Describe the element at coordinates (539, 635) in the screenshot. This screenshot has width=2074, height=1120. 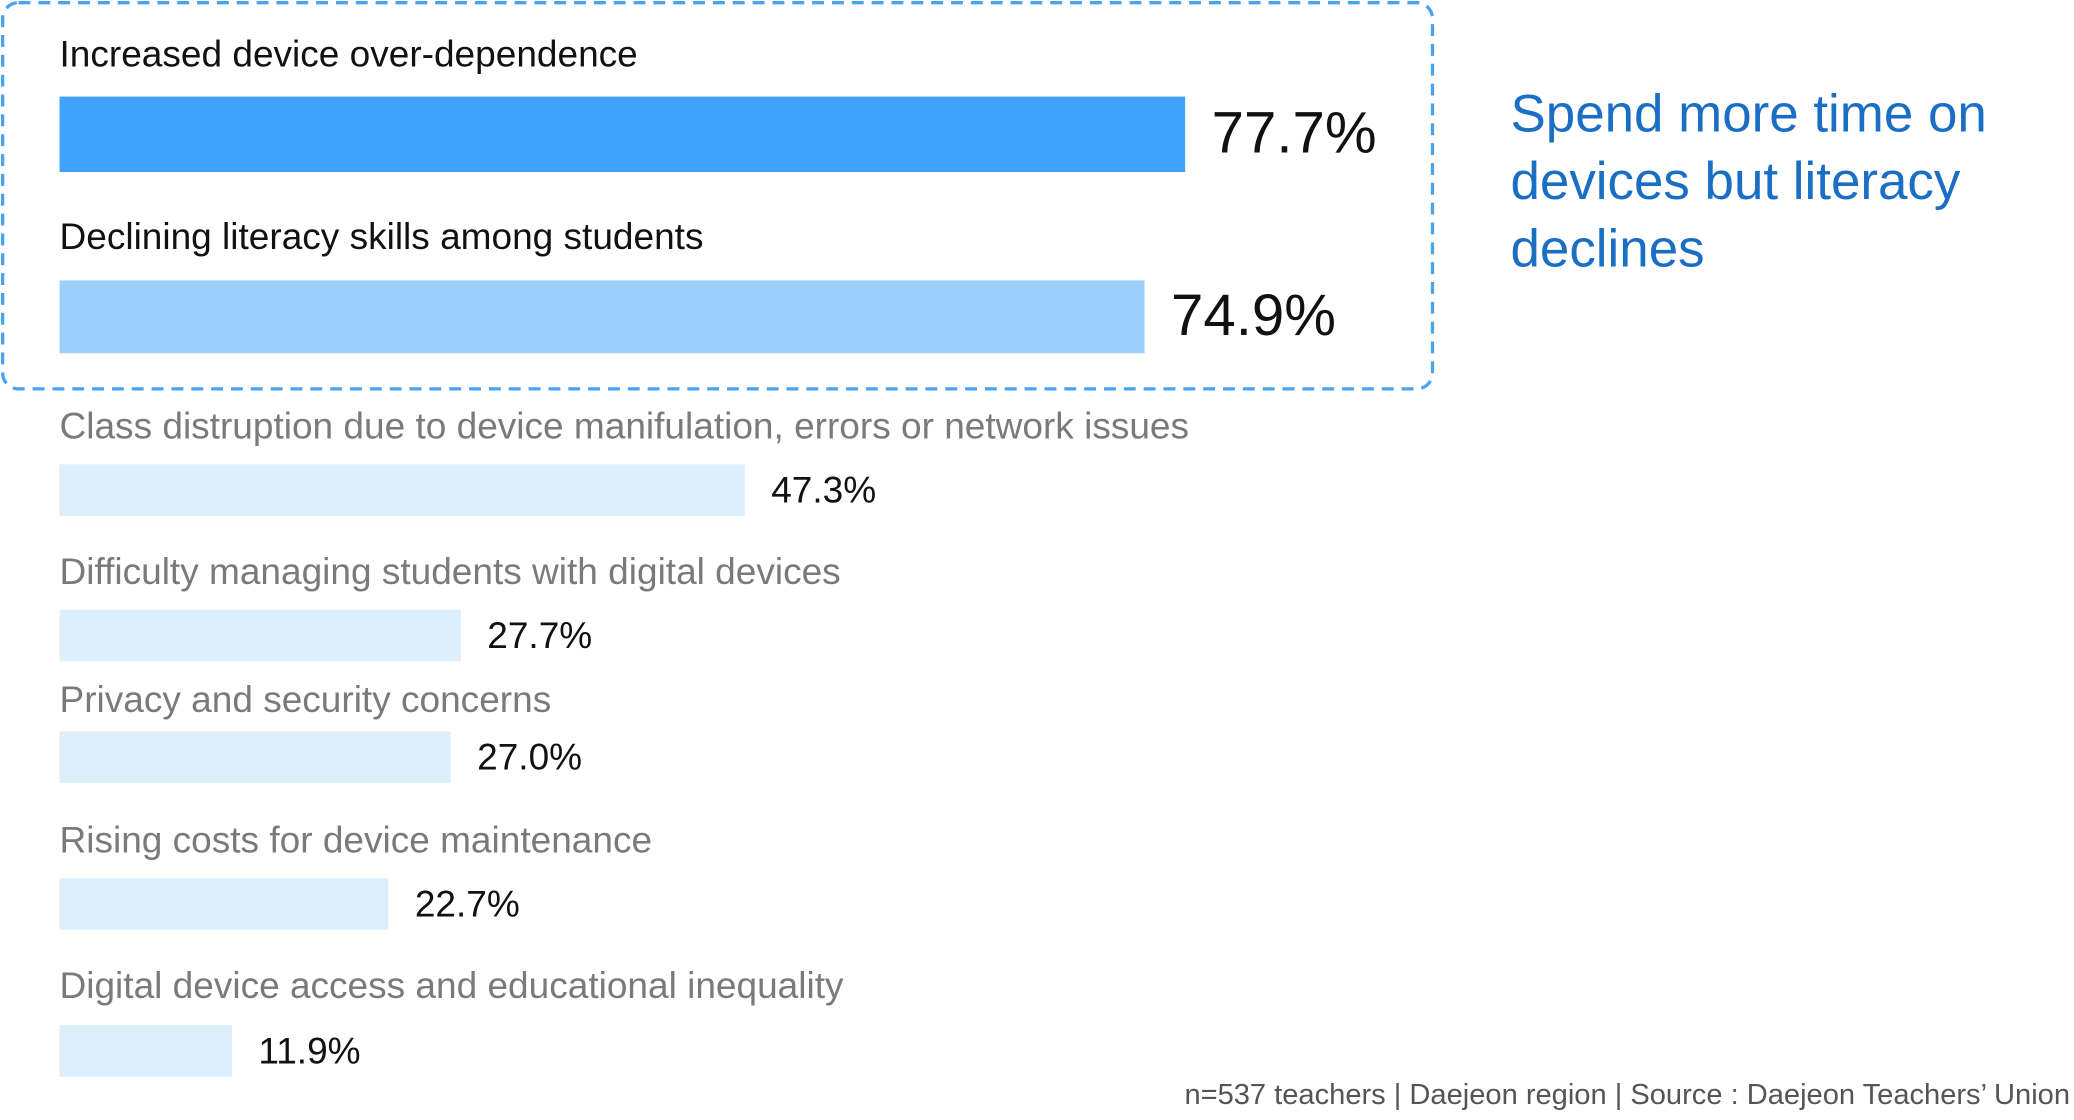
I see `value-label: 27.7%` at that location.